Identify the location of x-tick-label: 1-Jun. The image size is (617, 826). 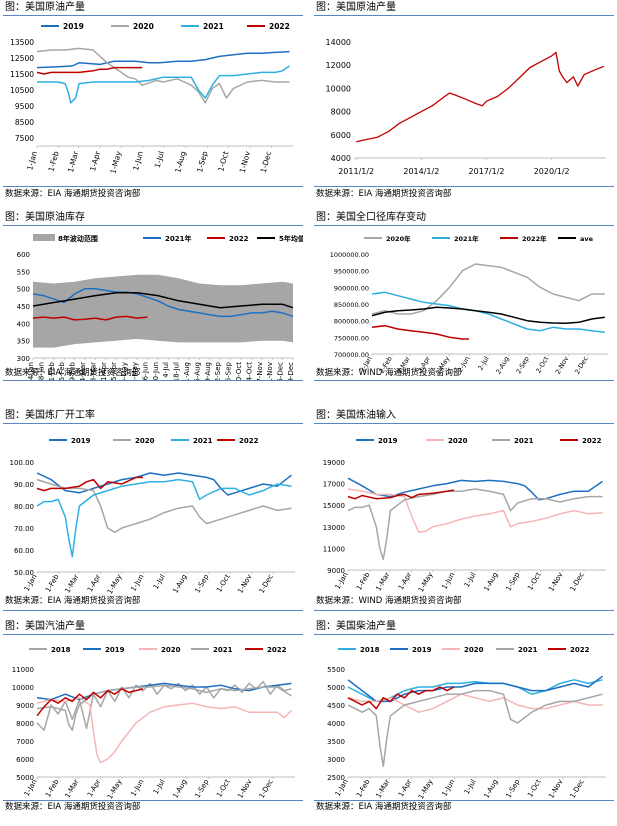
(137, 583).